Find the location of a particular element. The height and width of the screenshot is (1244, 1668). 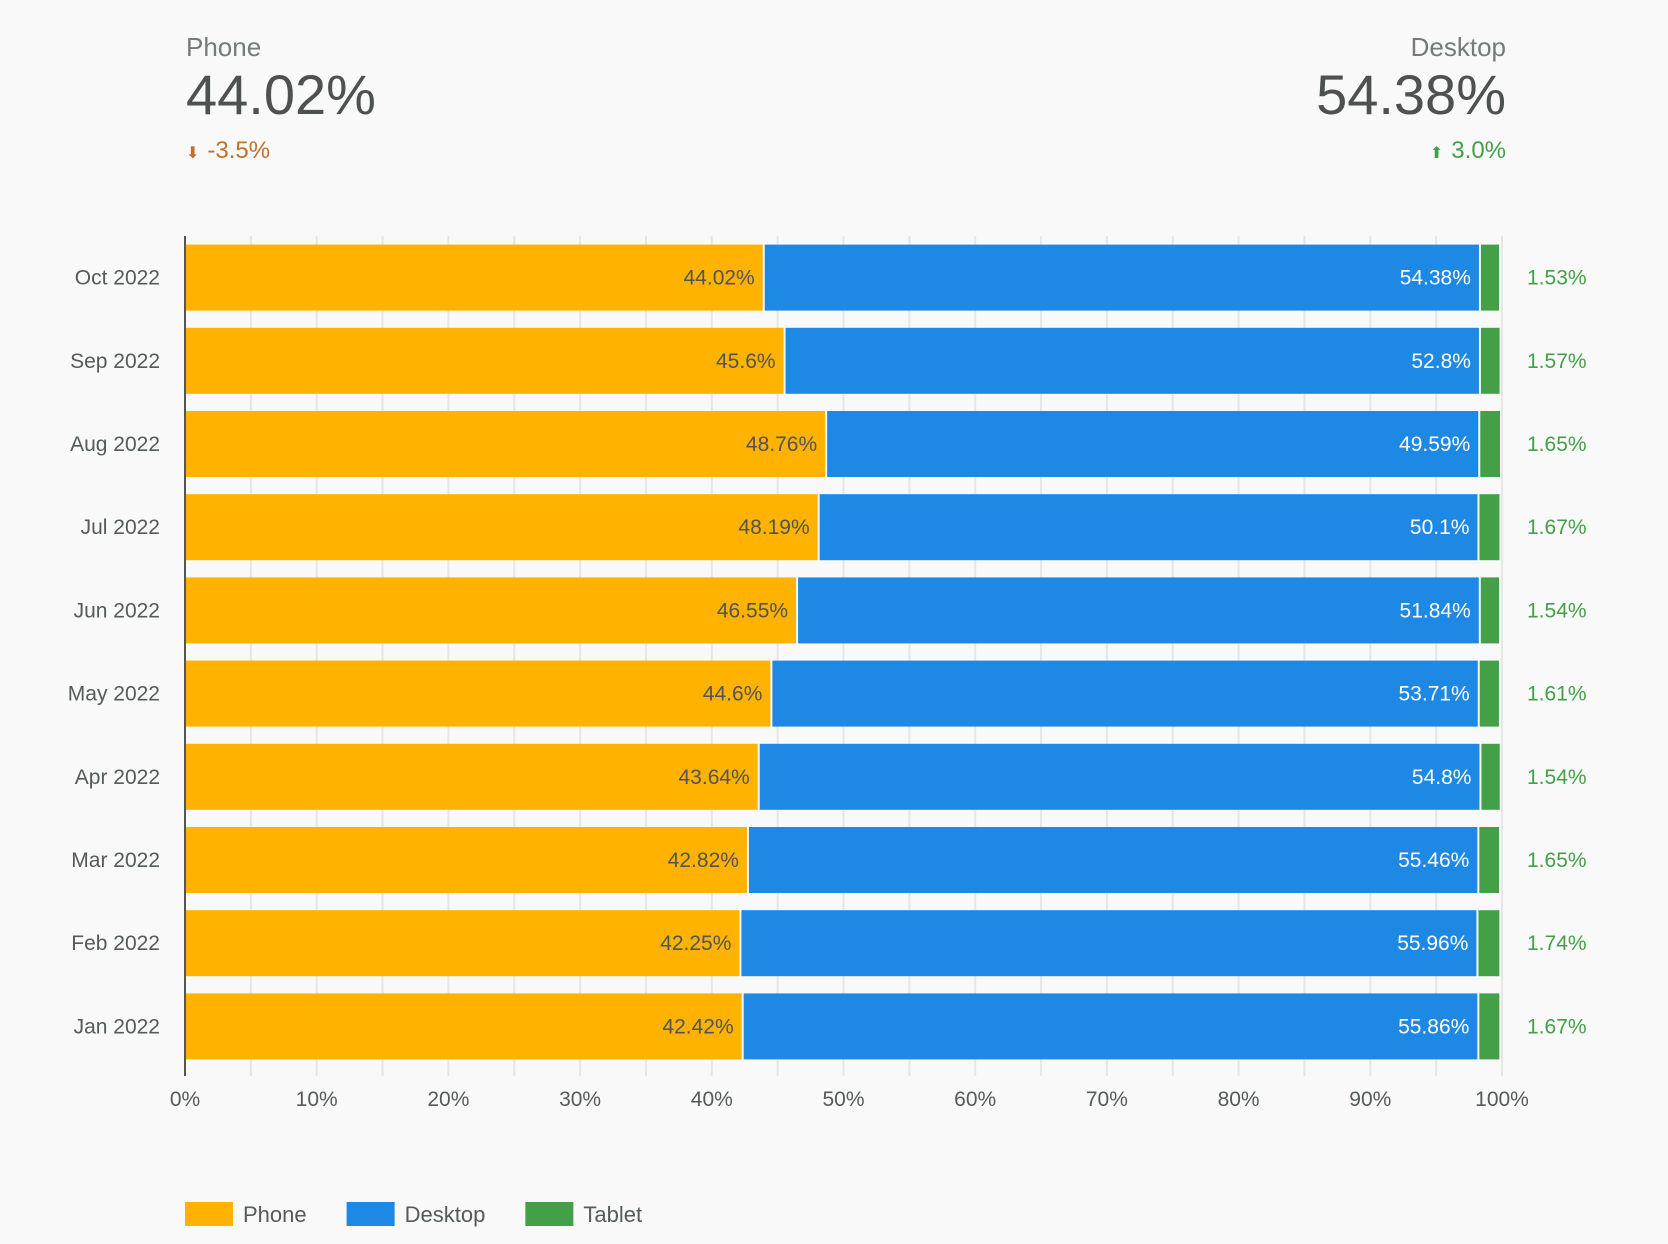

data-label: 50.1% is located at coordinates (1440, 527).